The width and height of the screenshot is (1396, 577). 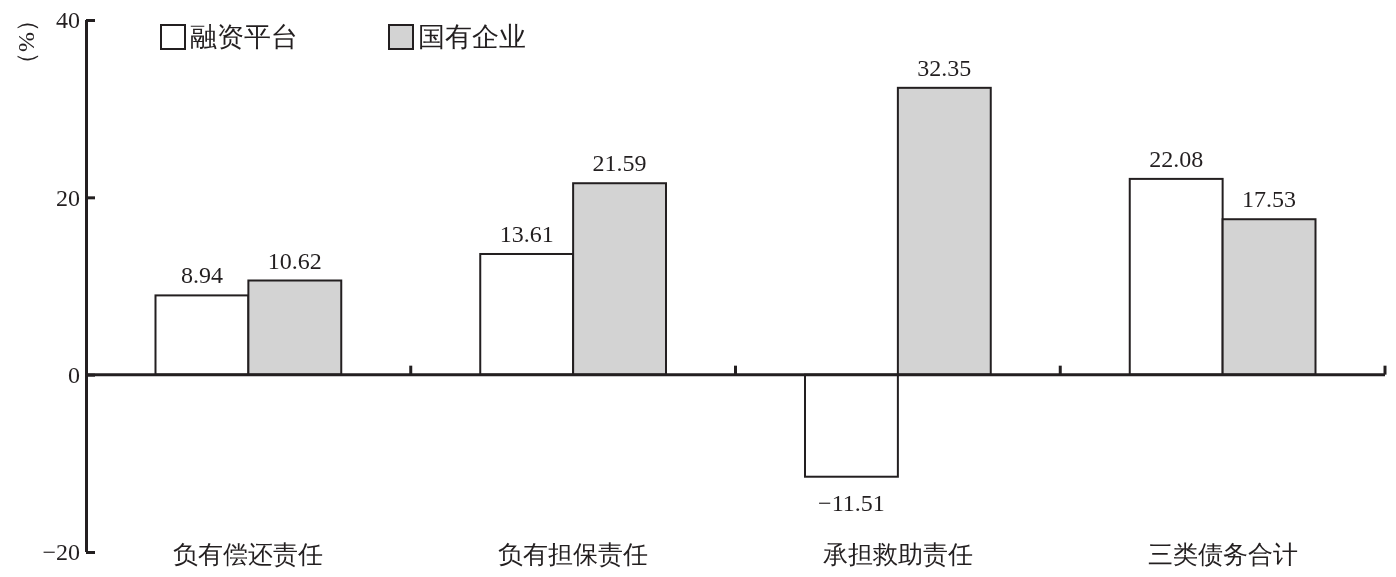 I want to click on data-label: 21.59, so click(x=619, y=163).